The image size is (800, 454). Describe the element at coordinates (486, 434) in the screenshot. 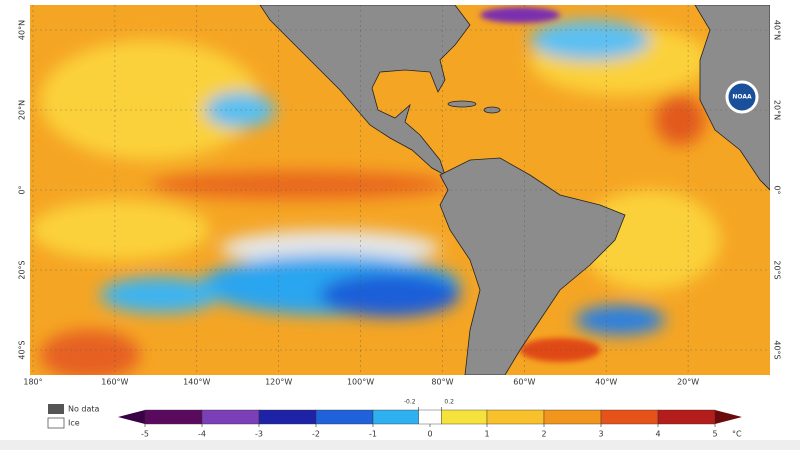

I see `colorbar-tick-label: 1` at that location.